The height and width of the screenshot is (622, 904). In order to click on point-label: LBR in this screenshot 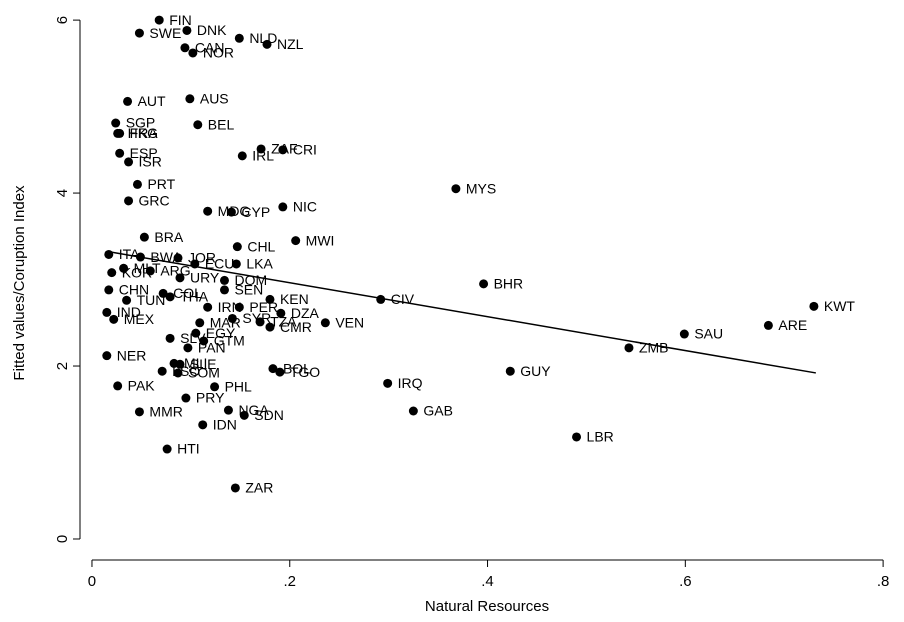, I will do `click(600, 437)`.